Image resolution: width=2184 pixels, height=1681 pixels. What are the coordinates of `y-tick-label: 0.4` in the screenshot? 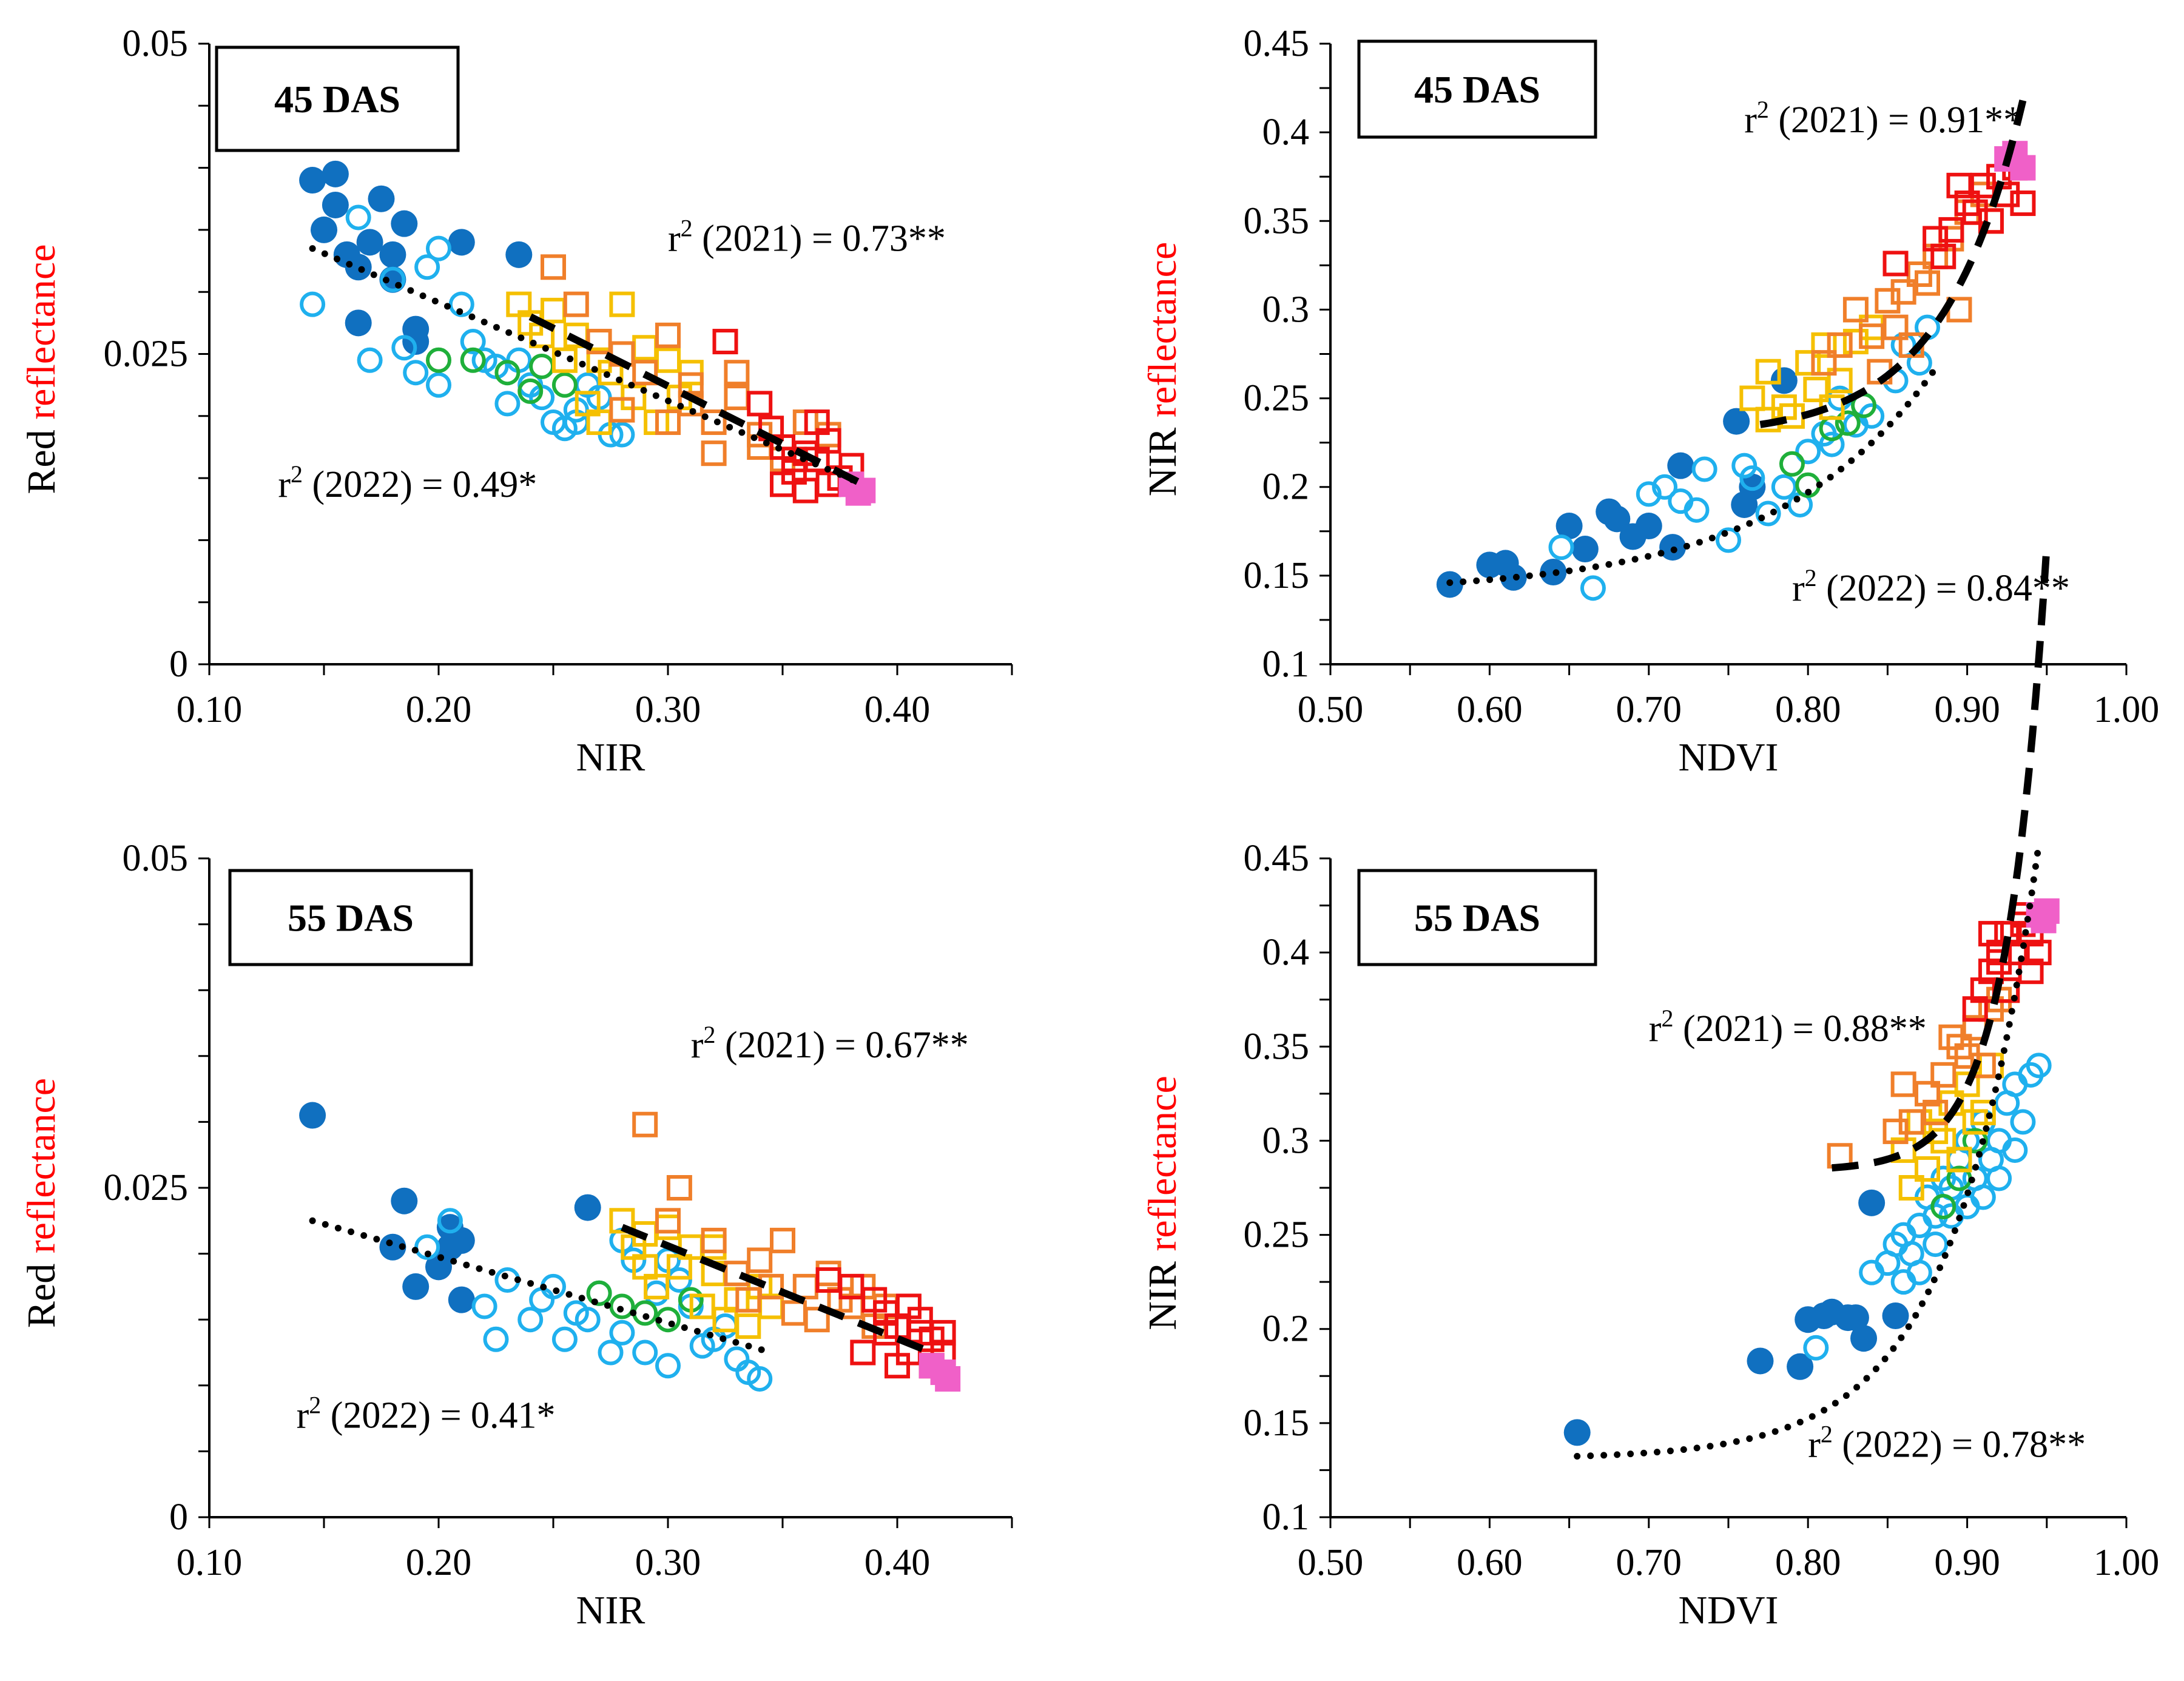 It's located at (1286, 952).